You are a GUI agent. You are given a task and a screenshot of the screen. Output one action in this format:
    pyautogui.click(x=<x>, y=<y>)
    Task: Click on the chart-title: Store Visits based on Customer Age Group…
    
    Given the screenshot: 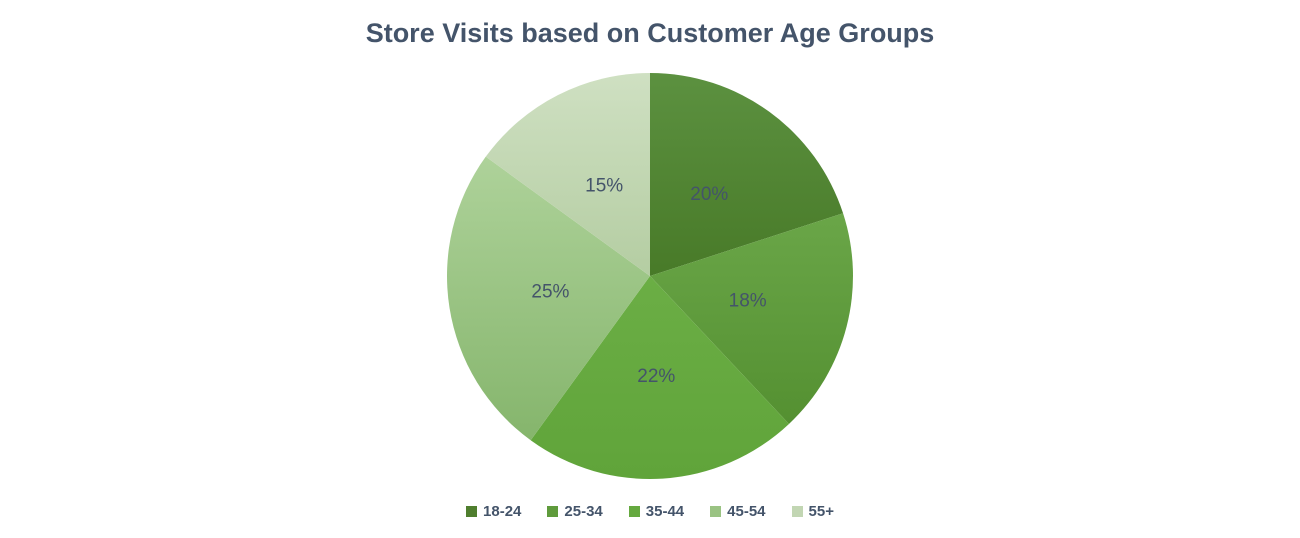 What is the action you would take?
    pyautogui.click(x=650, y=33)
    